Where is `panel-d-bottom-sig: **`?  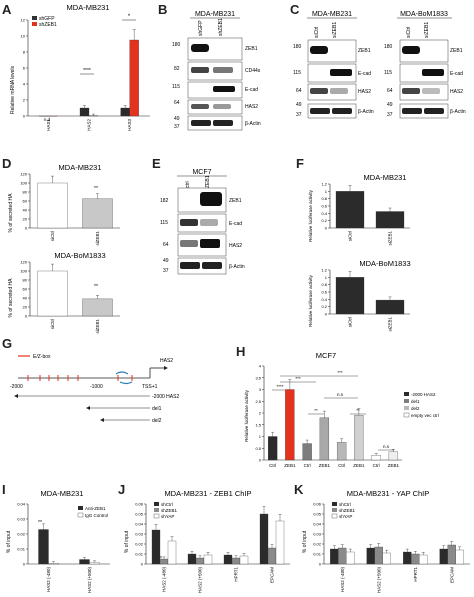
panel-d-bottom-sig: ** is located at coordinates (96, 287).